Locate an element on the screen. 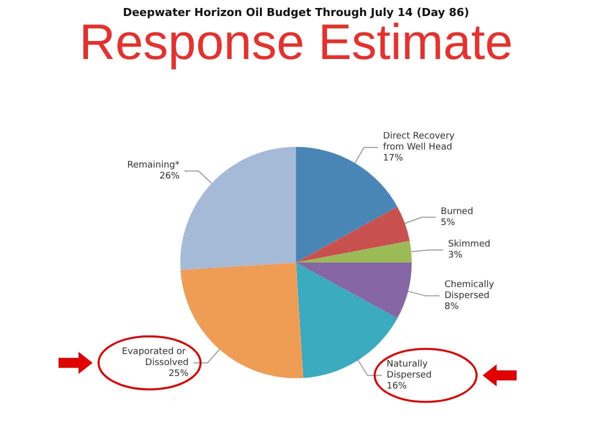  data-label: 16% is located at coordinates (397, 386).